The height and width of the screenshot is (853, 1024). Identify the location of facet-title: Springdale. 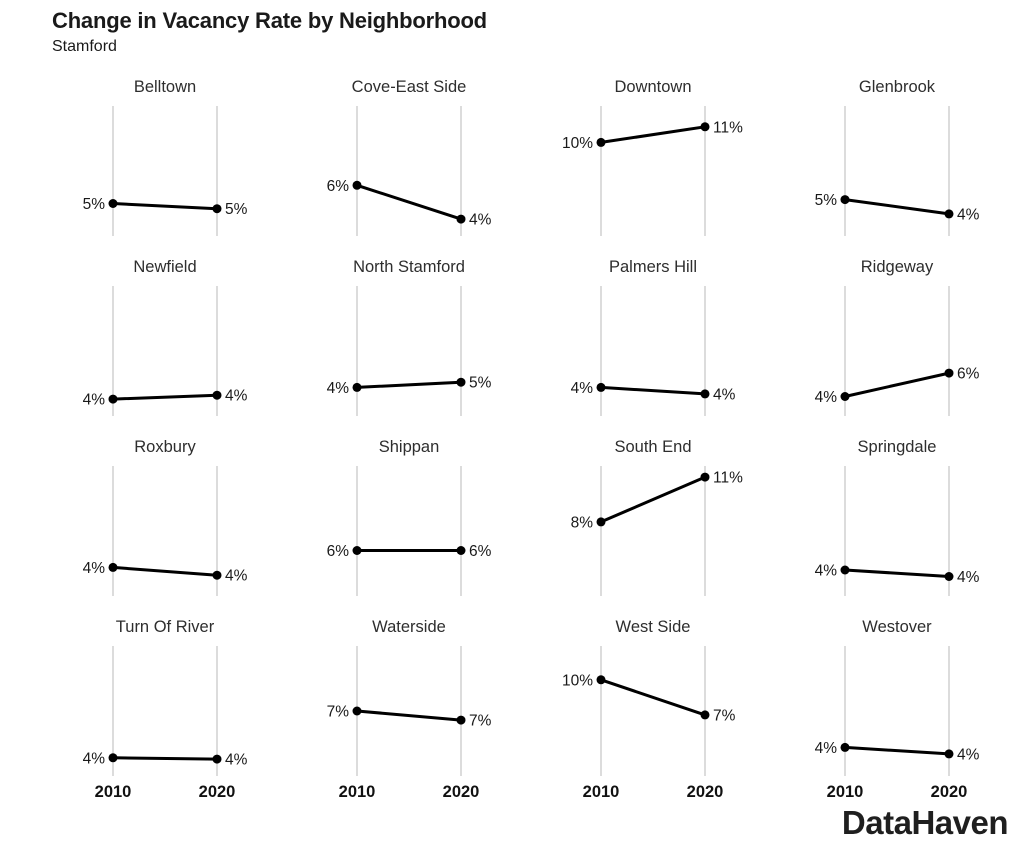
(897, 447).